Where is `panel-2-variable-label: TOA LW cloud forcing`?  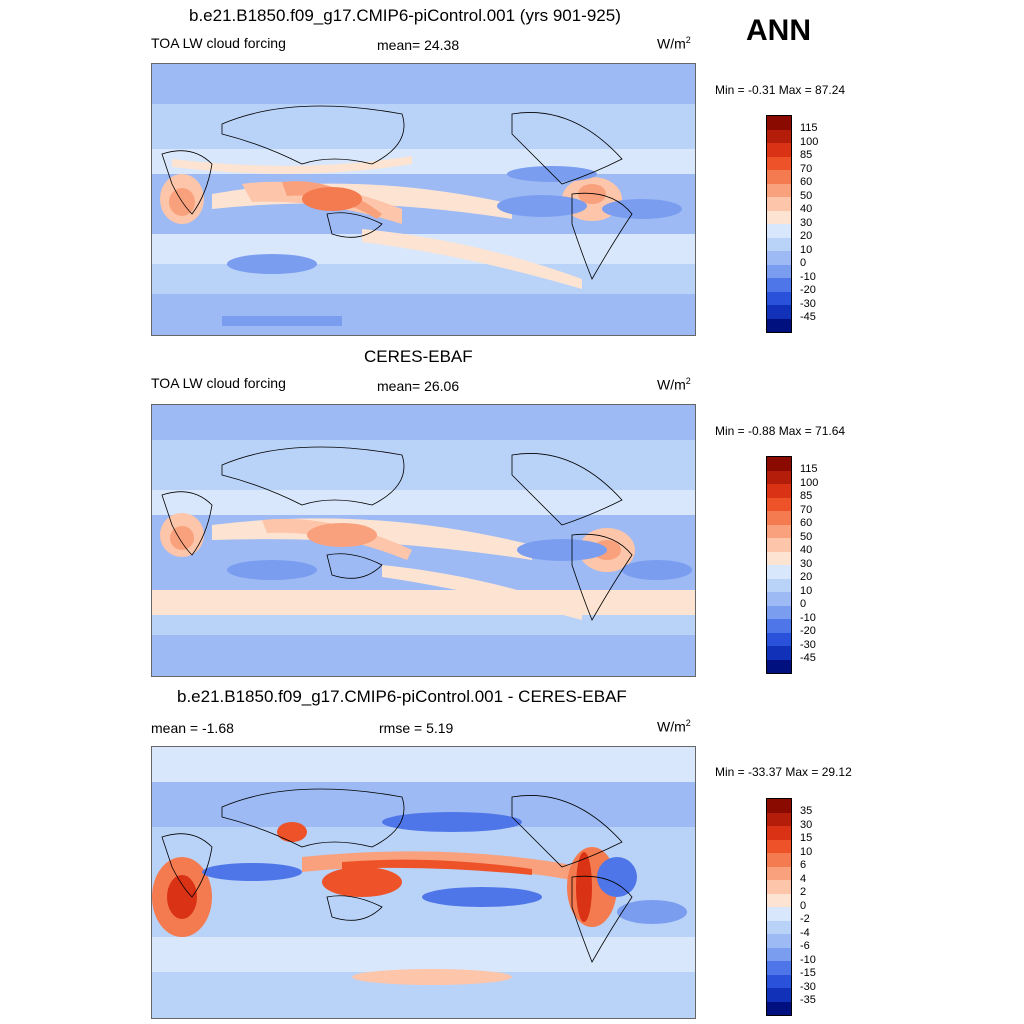
panel-2-variable-label: TOA LW cloud forcing is located at coordinates (218, 383).